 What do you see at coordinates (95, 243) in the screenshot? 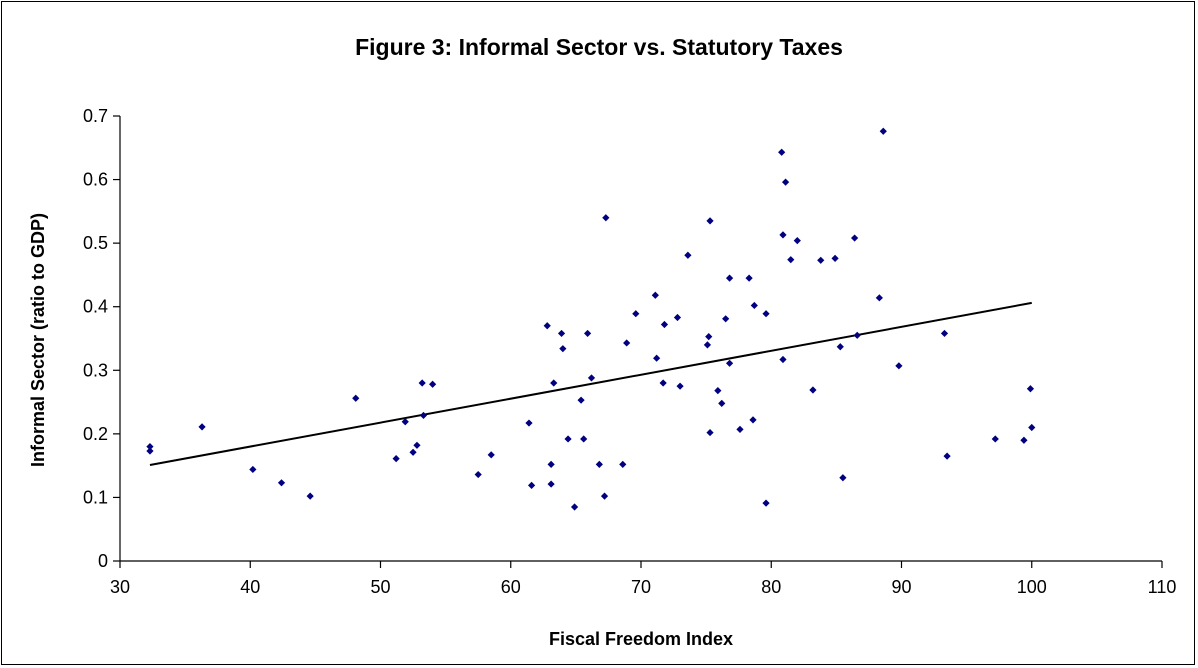
I see `y-tick-label: 0.5` at bounding box center [95, 243].